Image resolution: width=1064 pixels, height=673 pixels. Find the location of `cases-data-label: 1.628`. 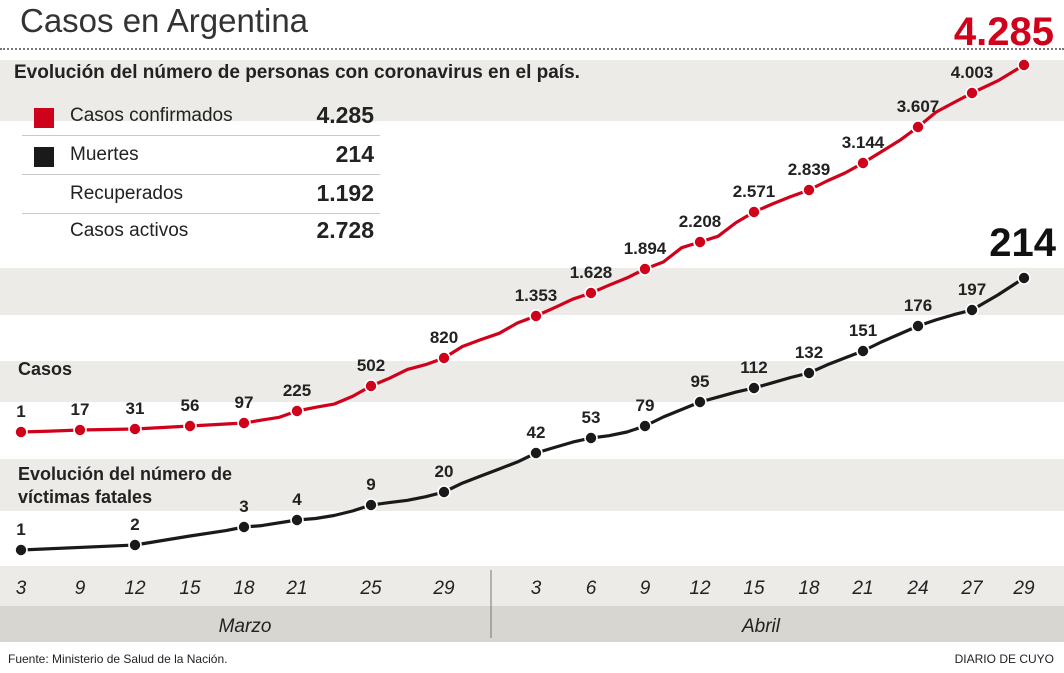

cases-data-label: 1.628 is located at coordinates (591, 272).